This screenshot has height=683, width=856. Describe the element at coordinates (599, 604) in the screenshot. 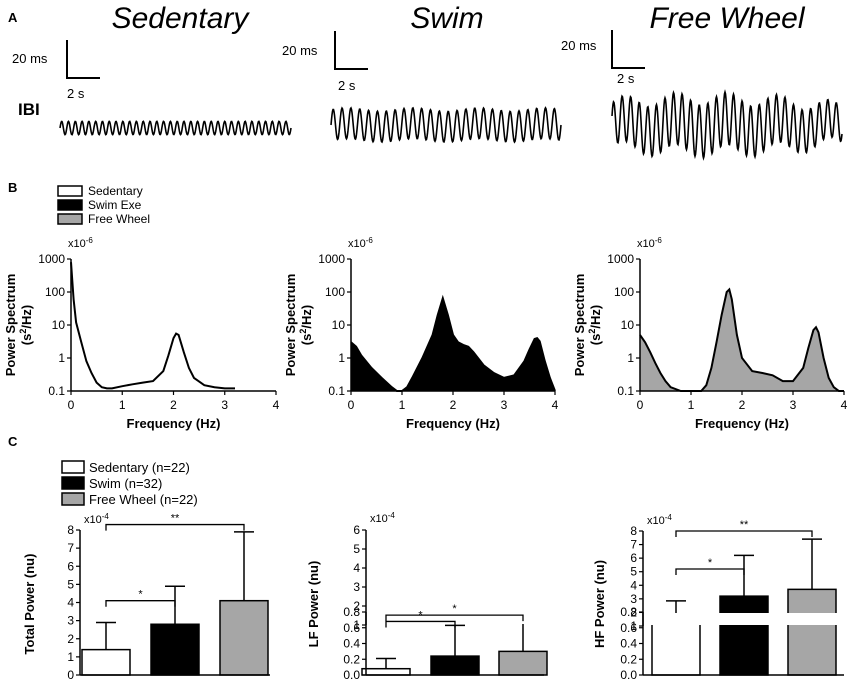

I see `y-axis-label: HF Power (nu)` at that location.